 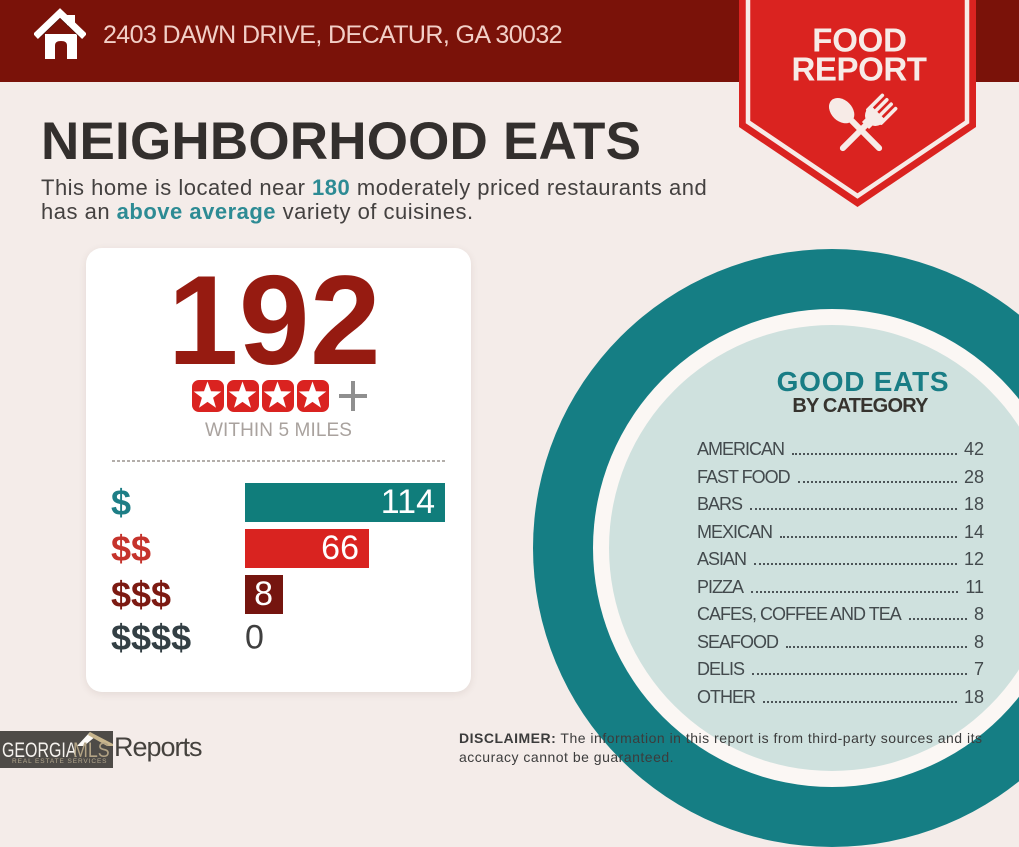 I want to click on svg-text: REPORT, so click(x=858, y=69).